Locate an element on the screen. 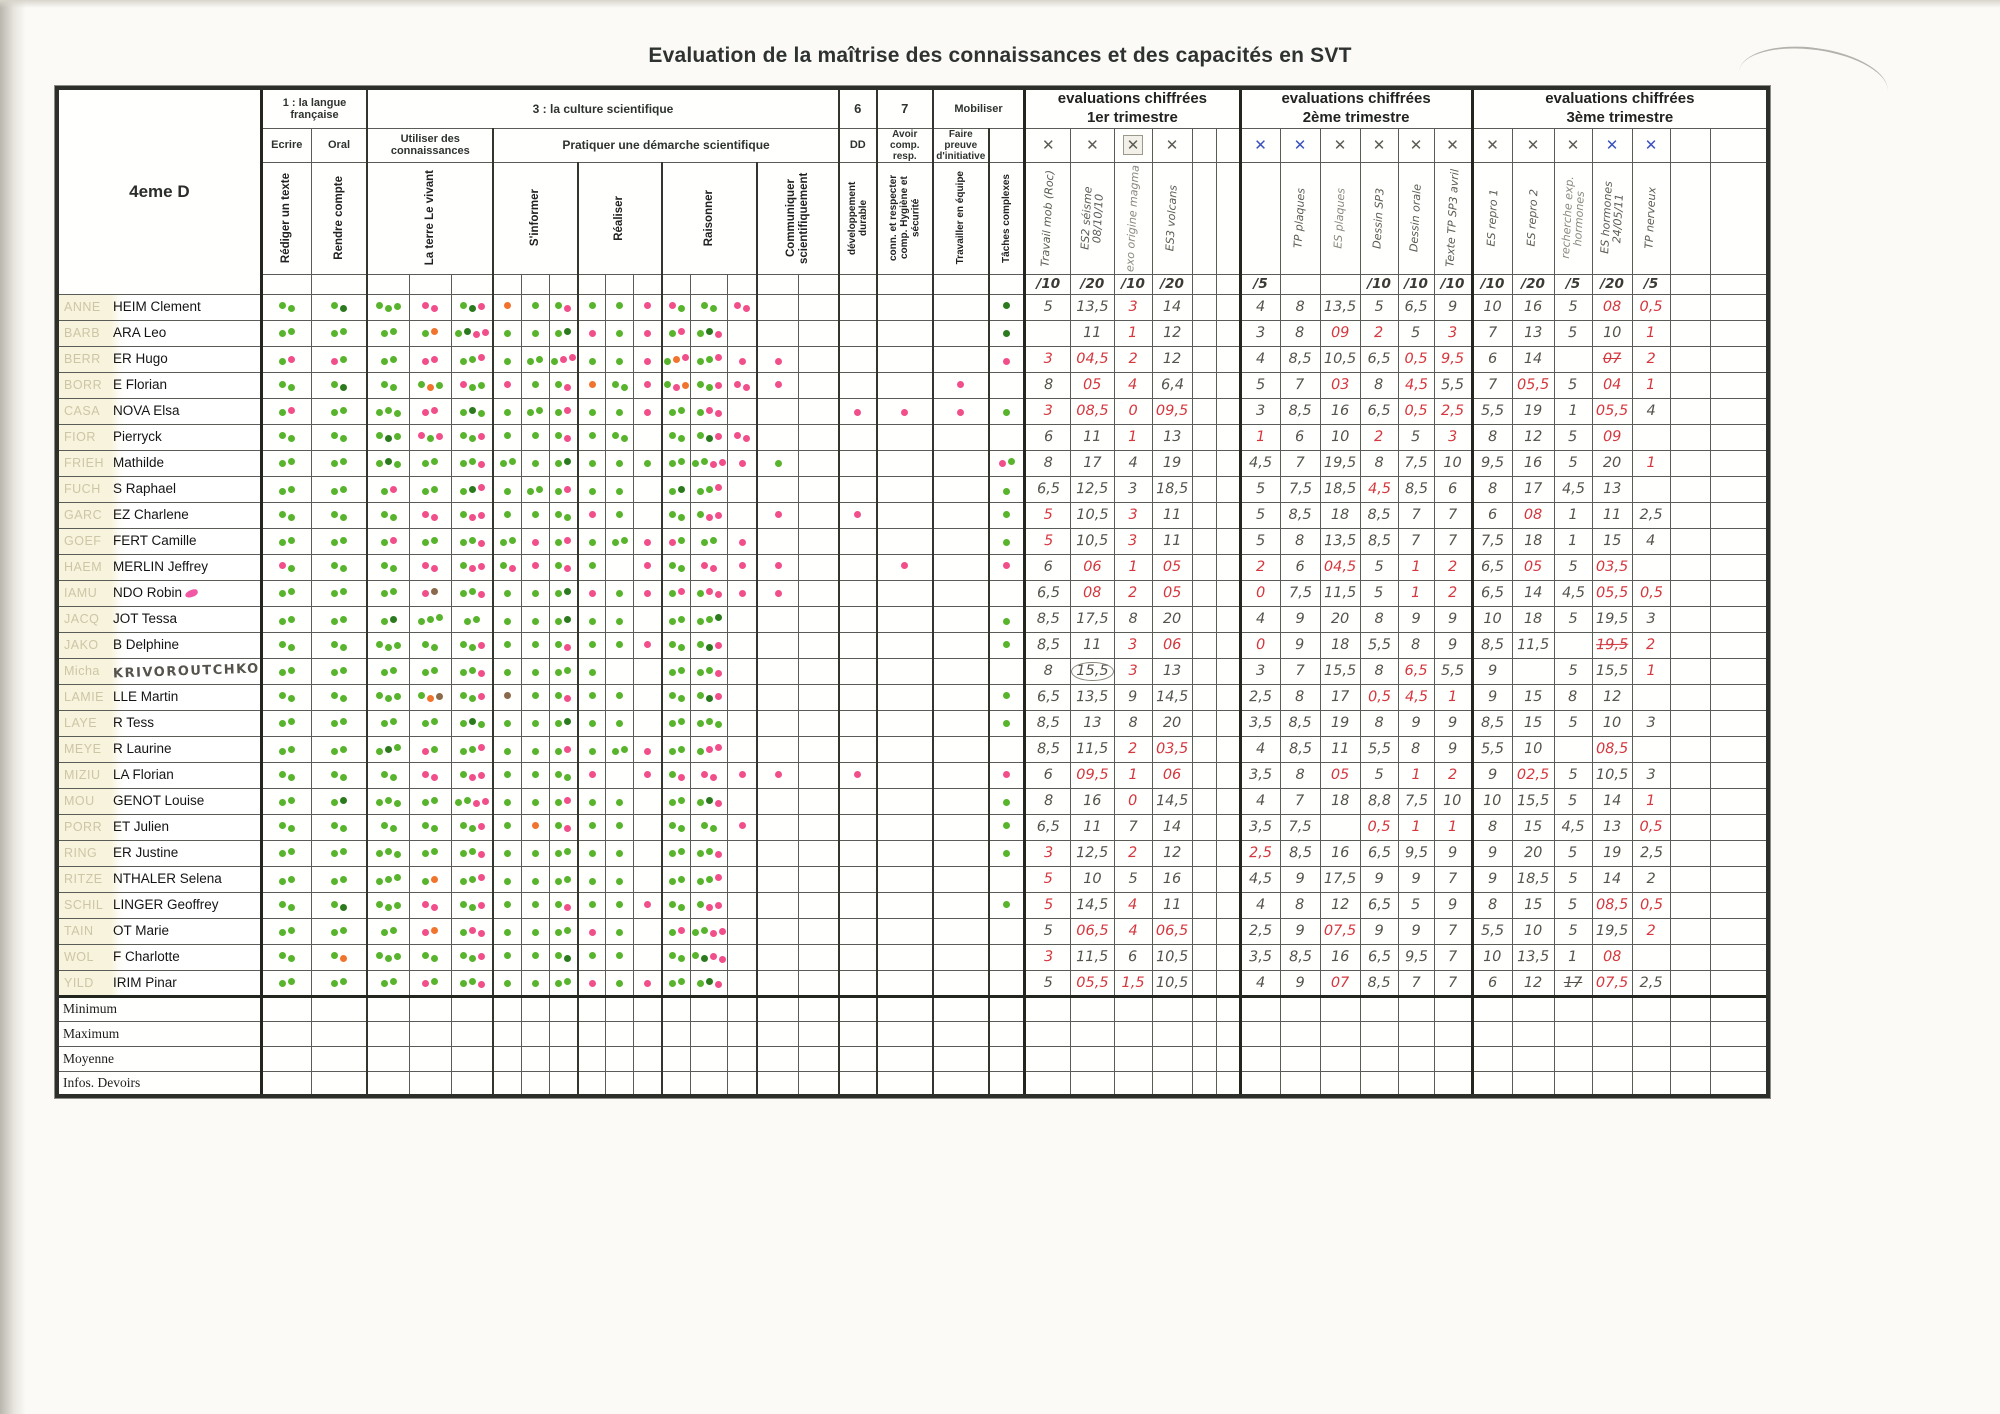 Image resolution: width=2000 pixels, height=1414 pixels. student-name-cell: RITZE NTHALER Selena is located at coordinates (159, 879).